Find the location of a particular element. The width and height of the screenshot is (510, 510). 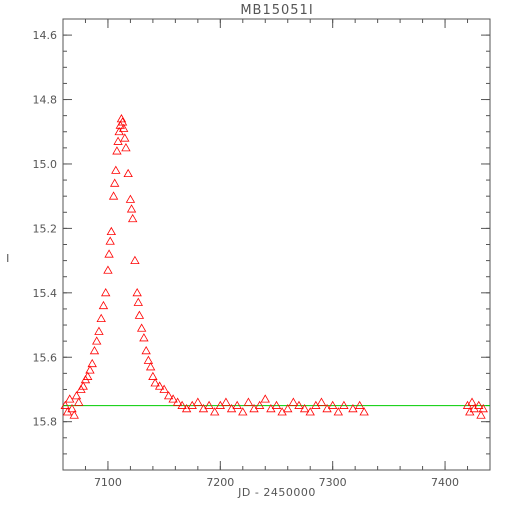

x-tick-label: 7100 is located at coordinates (108, 482).